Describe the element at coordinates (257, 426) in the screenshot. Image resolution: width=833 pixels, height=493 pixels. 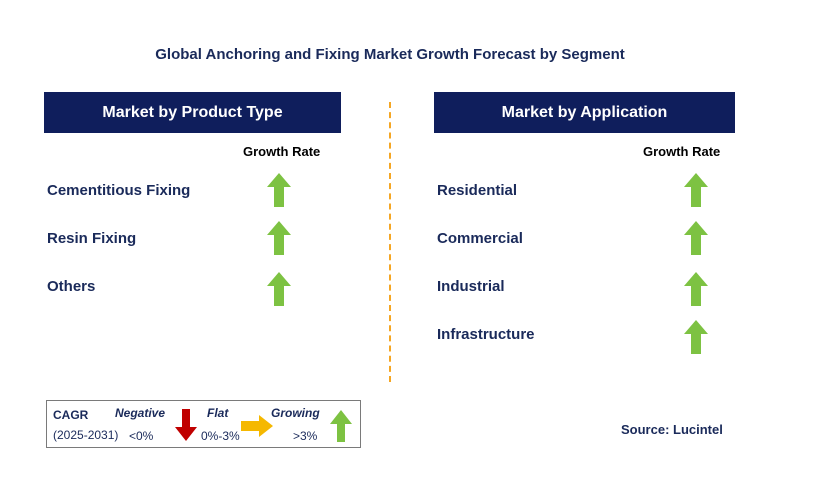
I see `flat-arrow-icon` at that location.